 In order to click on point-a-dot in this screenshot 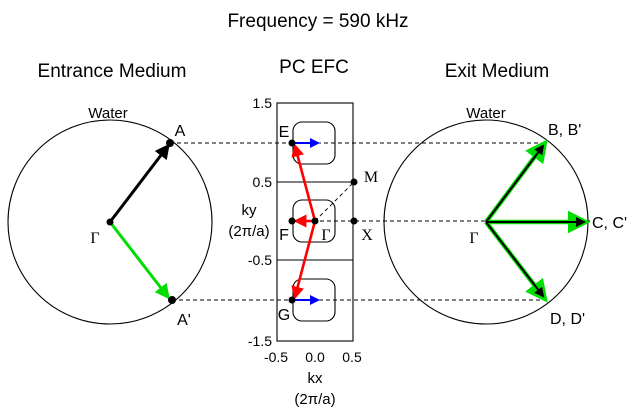, I will do `click(170, 143)`.